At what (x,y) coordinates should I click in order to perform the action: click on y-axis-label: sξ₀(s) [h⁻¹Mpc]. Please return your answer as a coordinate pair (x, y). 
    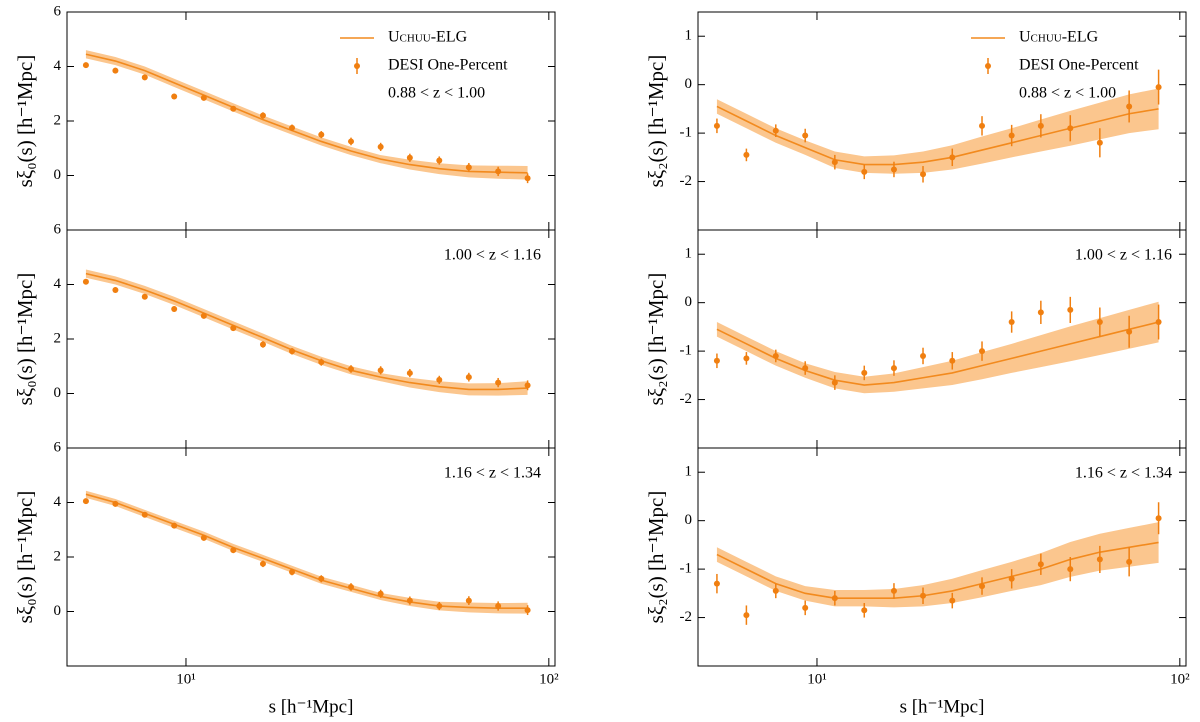
    Looking at the image, I should click on (25, 121).